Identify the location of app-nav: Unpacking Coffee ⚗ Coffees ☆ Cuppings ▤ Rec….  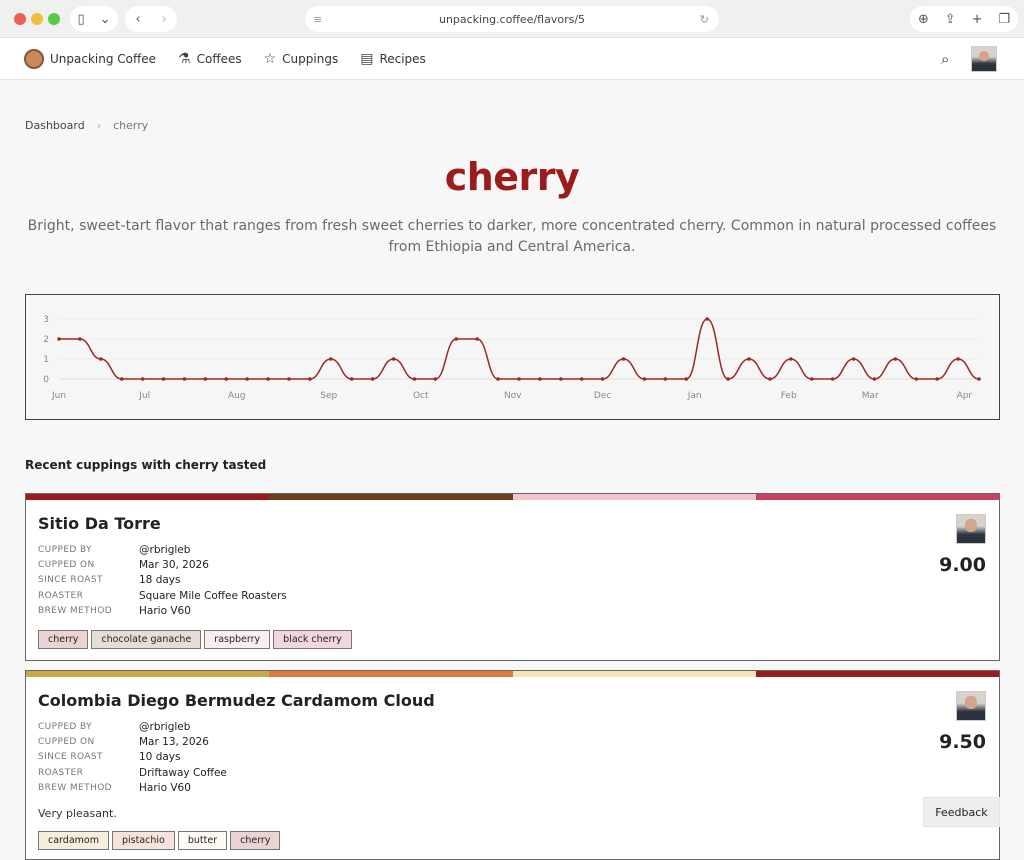
(512, 59).